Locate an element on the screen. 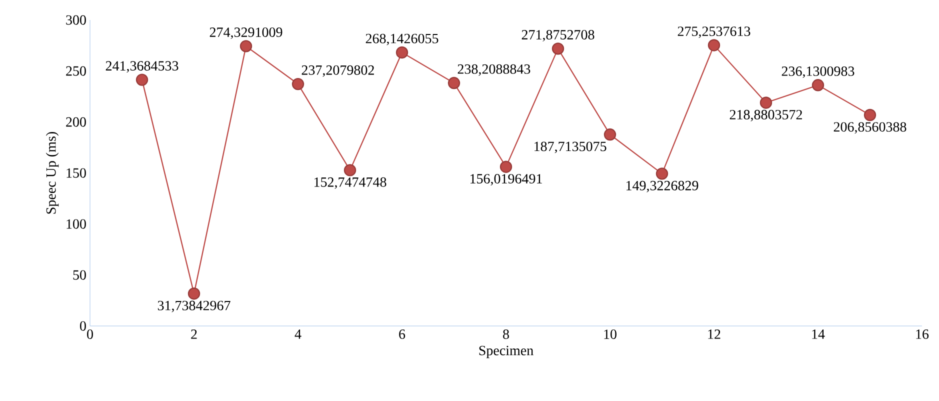  y-tick-label: 150 is located at coordinates (76, 173).